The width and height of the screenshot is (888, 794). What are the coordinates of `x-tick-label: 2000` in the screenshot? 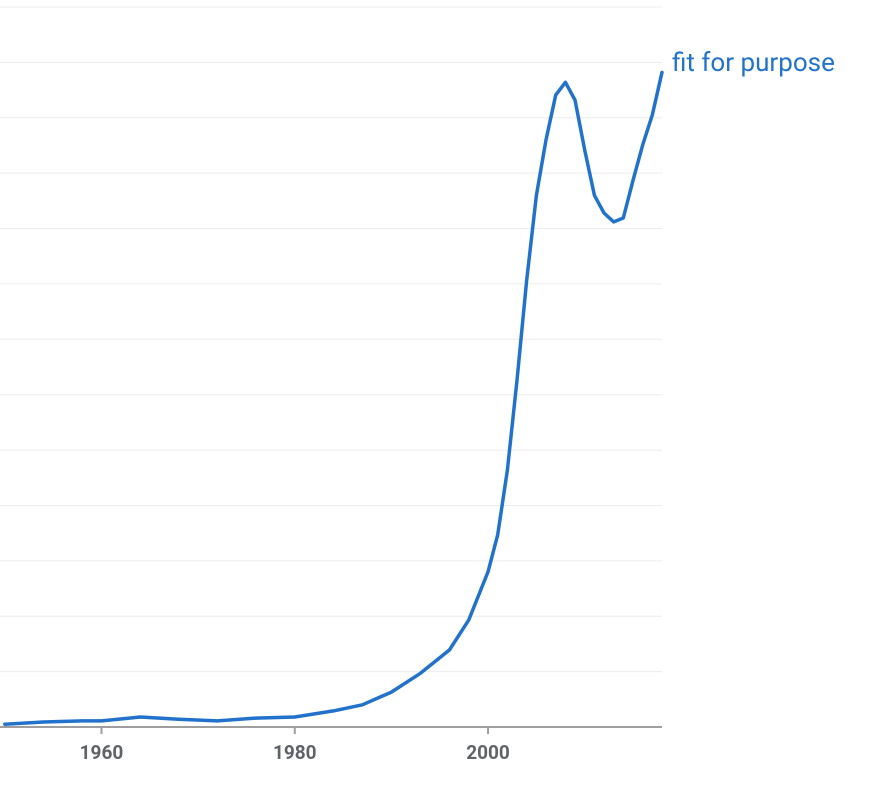 It's located at (488, 752).